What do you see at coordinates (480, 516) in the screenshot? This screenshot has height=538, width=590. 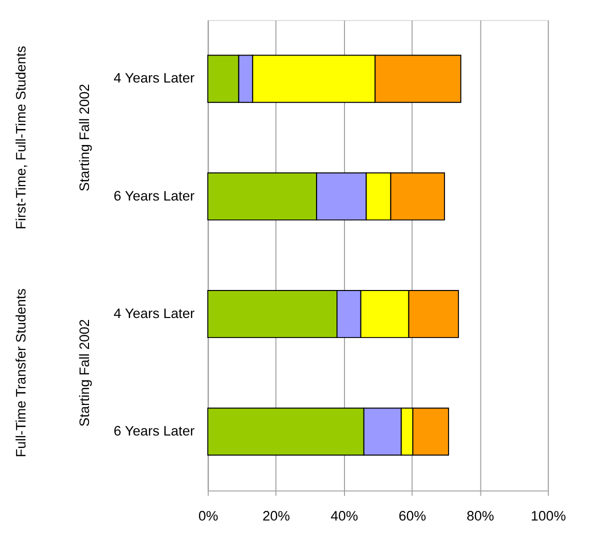 I see `x-tick-label: 80%` at bounding box center [480, 516].